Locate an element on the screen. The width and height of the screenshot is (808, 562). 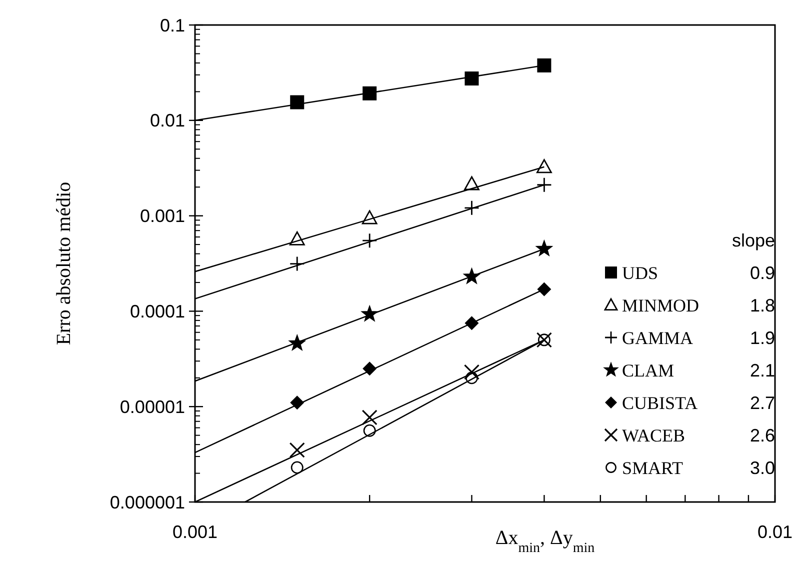
legend-label: GAMMA is located at coordinates (658, 338).